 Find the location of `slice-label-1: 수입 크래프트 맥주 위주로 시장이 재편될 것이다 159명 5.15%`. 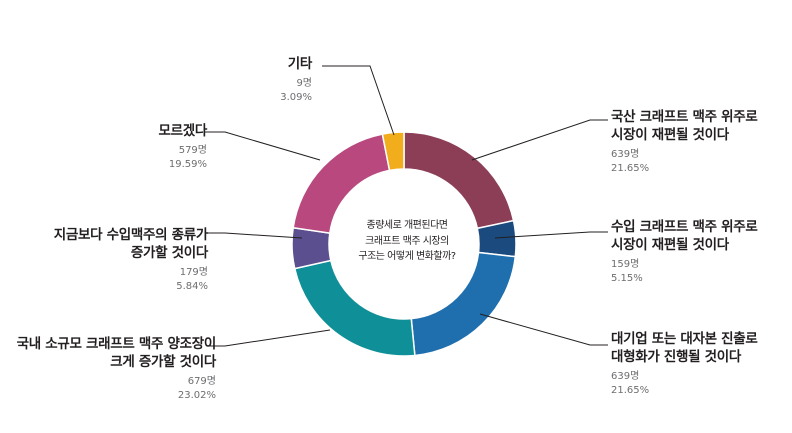

slice-label-1: 수입 크래프트 맥주 위주로 시장이 재편될 것이다 159명 5.15% is located at coordinates (684, 252).